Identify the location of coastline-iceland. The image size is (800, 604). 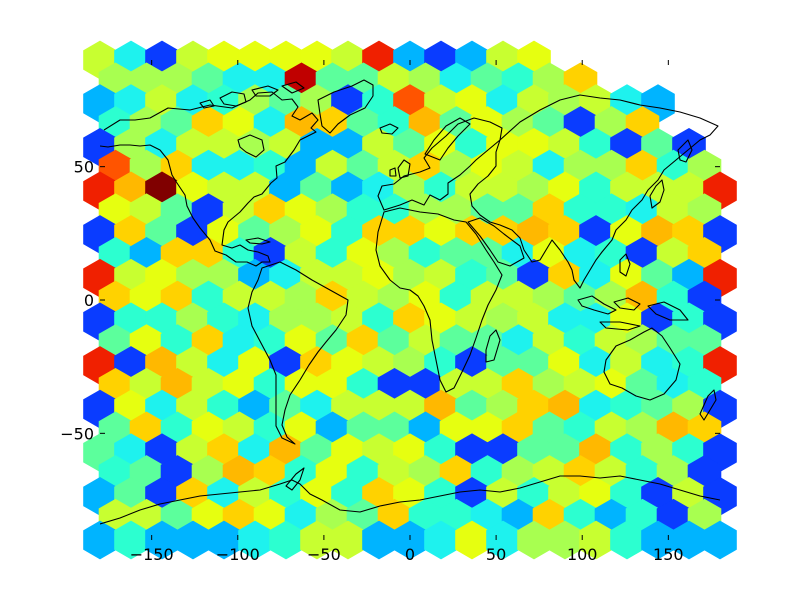
(389, 129).